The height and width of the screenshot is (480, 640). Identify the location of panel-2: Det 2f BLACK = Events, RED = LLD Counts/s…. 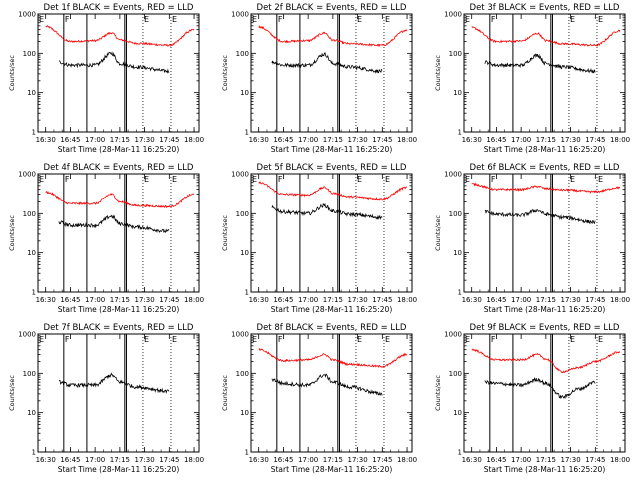
(319, 78).